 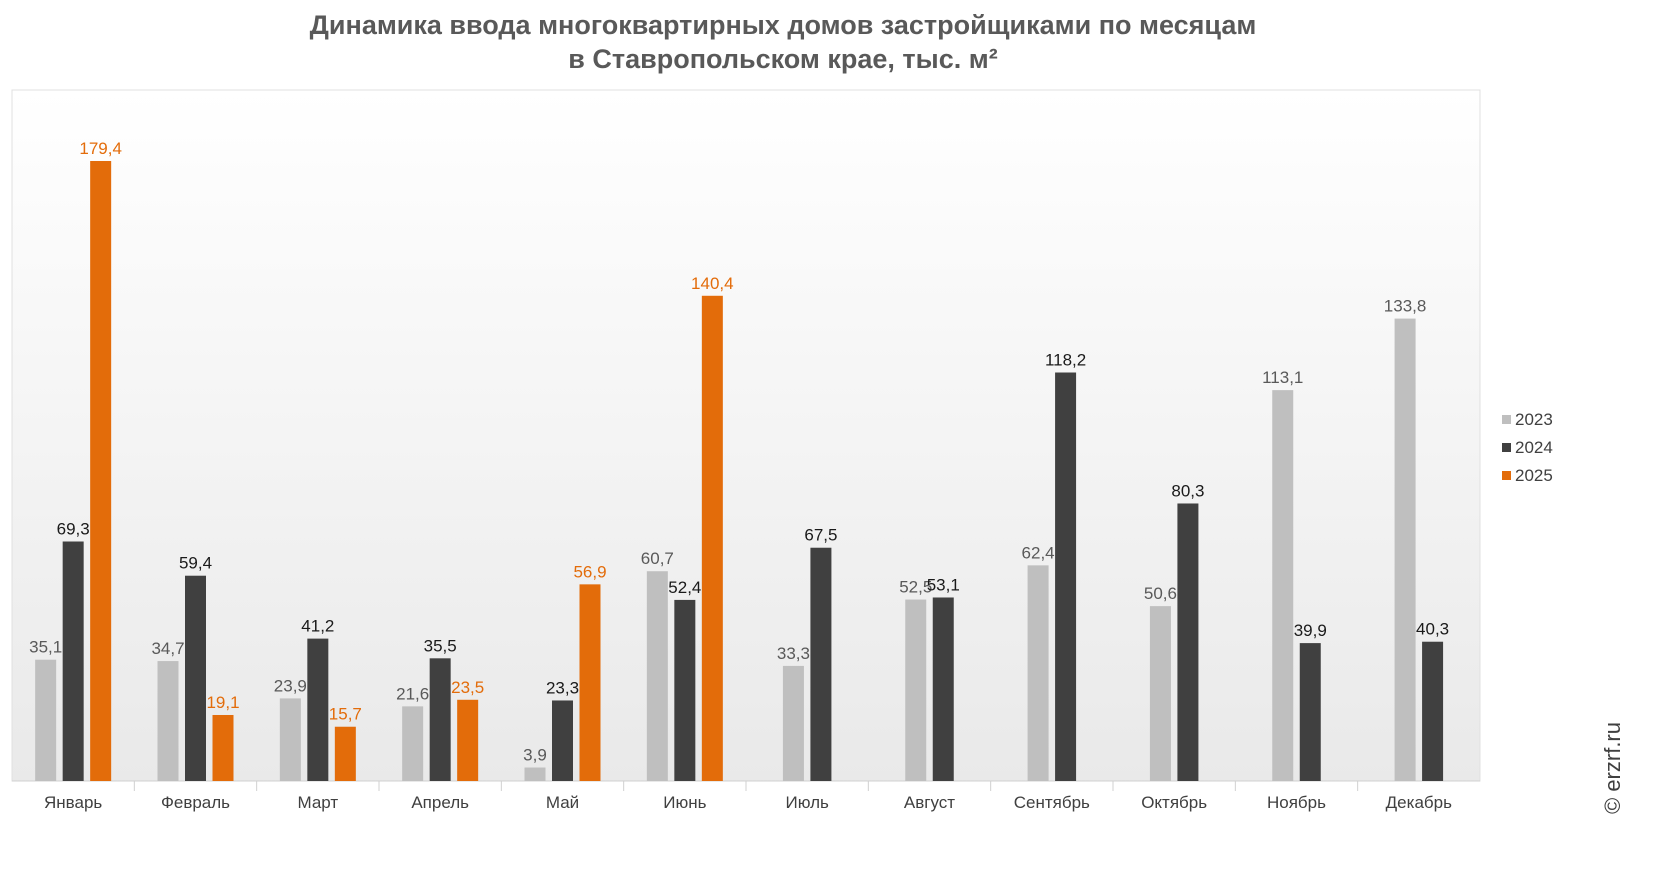 What do you see at coordinates (222, 702) in the screenshot?
I see `data-label-2025-2: 19,1` at bounding box center [222, 702].